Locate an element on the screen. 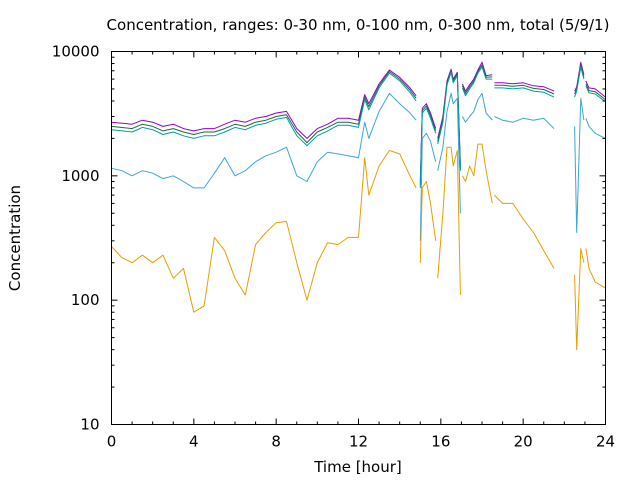 This screenshot has width=640, height=480. y-tick-label: 10000 is located at coordinates (76, 52).